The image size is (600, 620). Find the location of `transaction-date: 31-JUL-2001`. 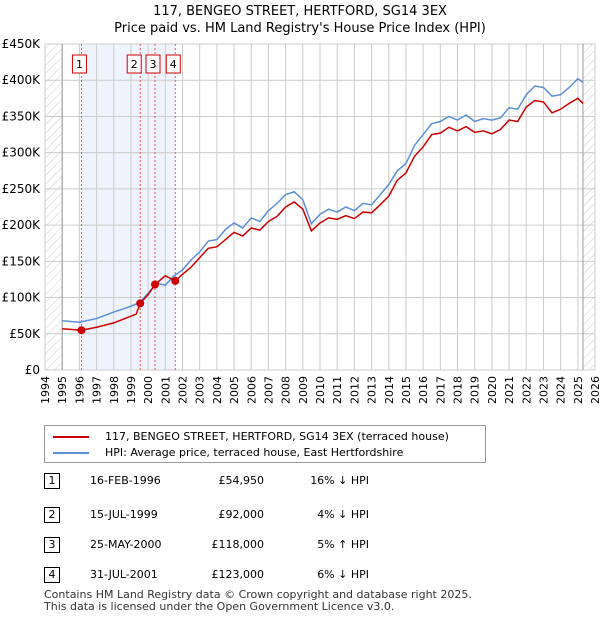

transaction-date: 31-JUL-2001 is located at coordinates (124, 574).